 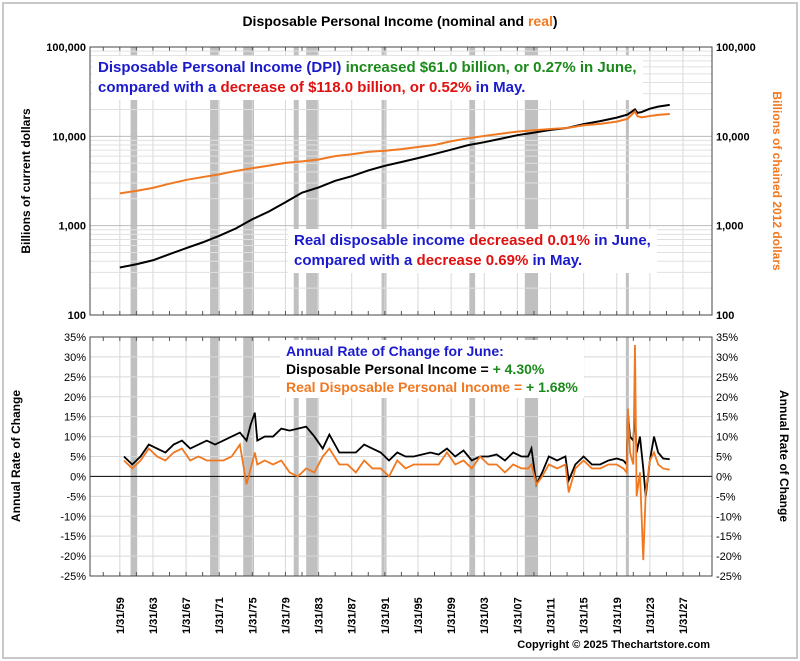 What do you see at coordinates (26, 181) in the screenshot?
I see `top-left-axis-label: Billions of current dollars` at bounding box center [26, 181].